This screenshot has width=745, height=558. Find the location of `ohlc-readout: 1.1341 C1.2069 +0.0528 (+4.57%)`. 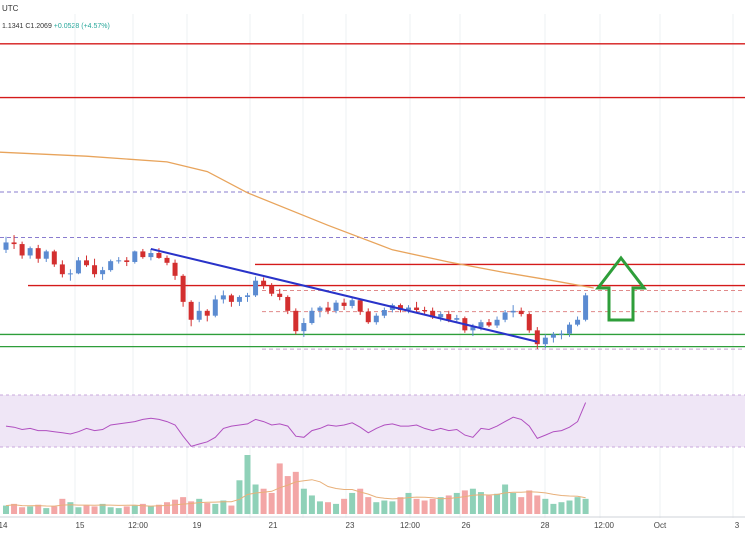

ohlc-readout: 1.1341 C1.2069 +0.0528 (+4.57%) is located at coordinates (56, 26).